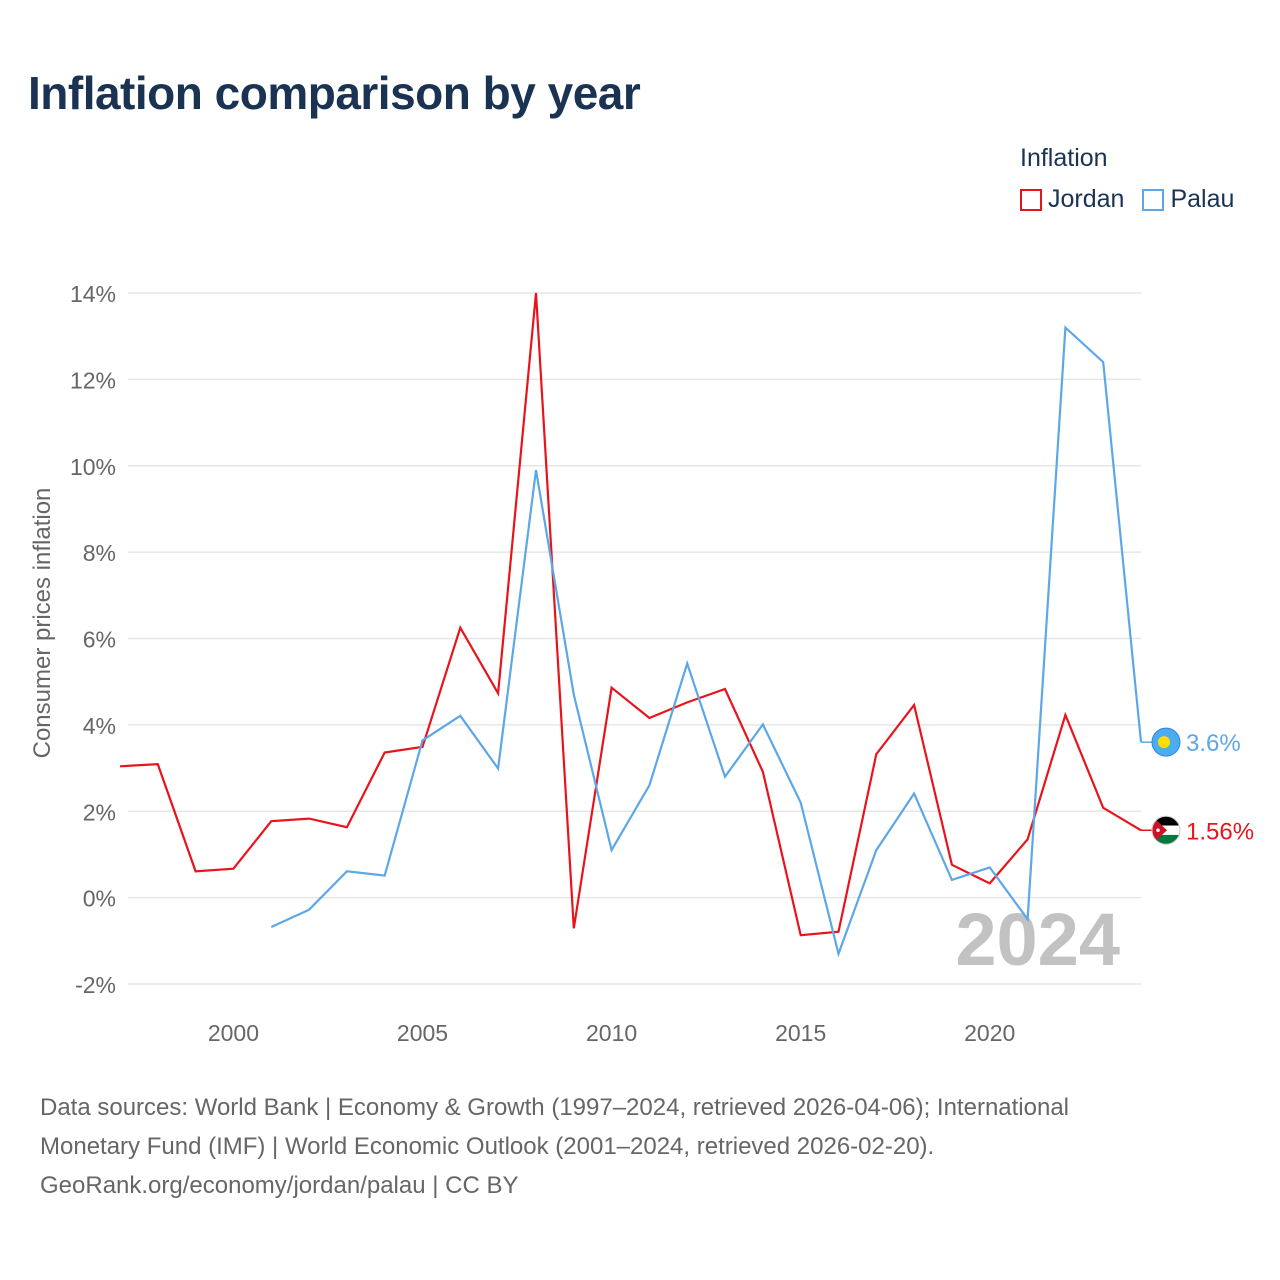  I want to click on legend-item-palau: Palau, so click(1188, 199).